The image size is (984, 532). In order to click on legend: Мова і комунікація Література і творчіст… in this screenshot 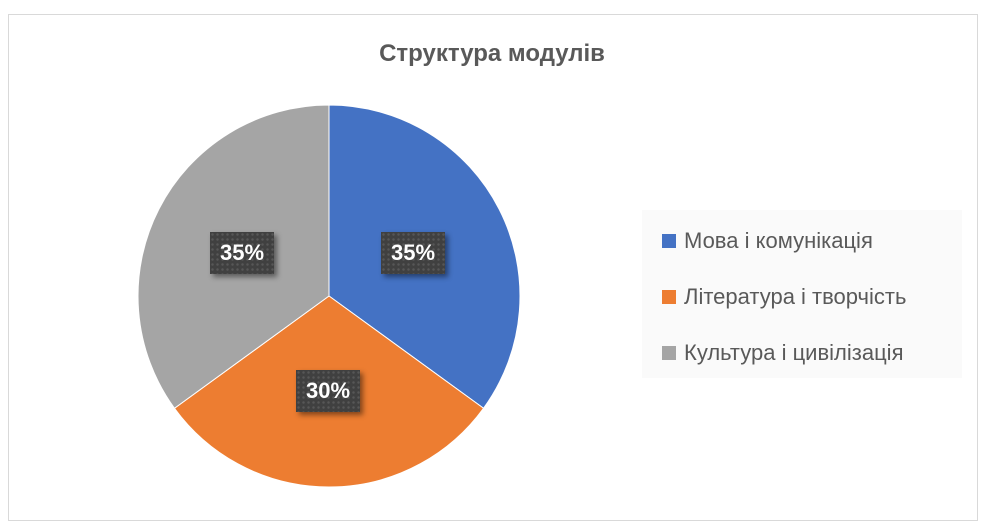, I will do `click(802, 294)`.